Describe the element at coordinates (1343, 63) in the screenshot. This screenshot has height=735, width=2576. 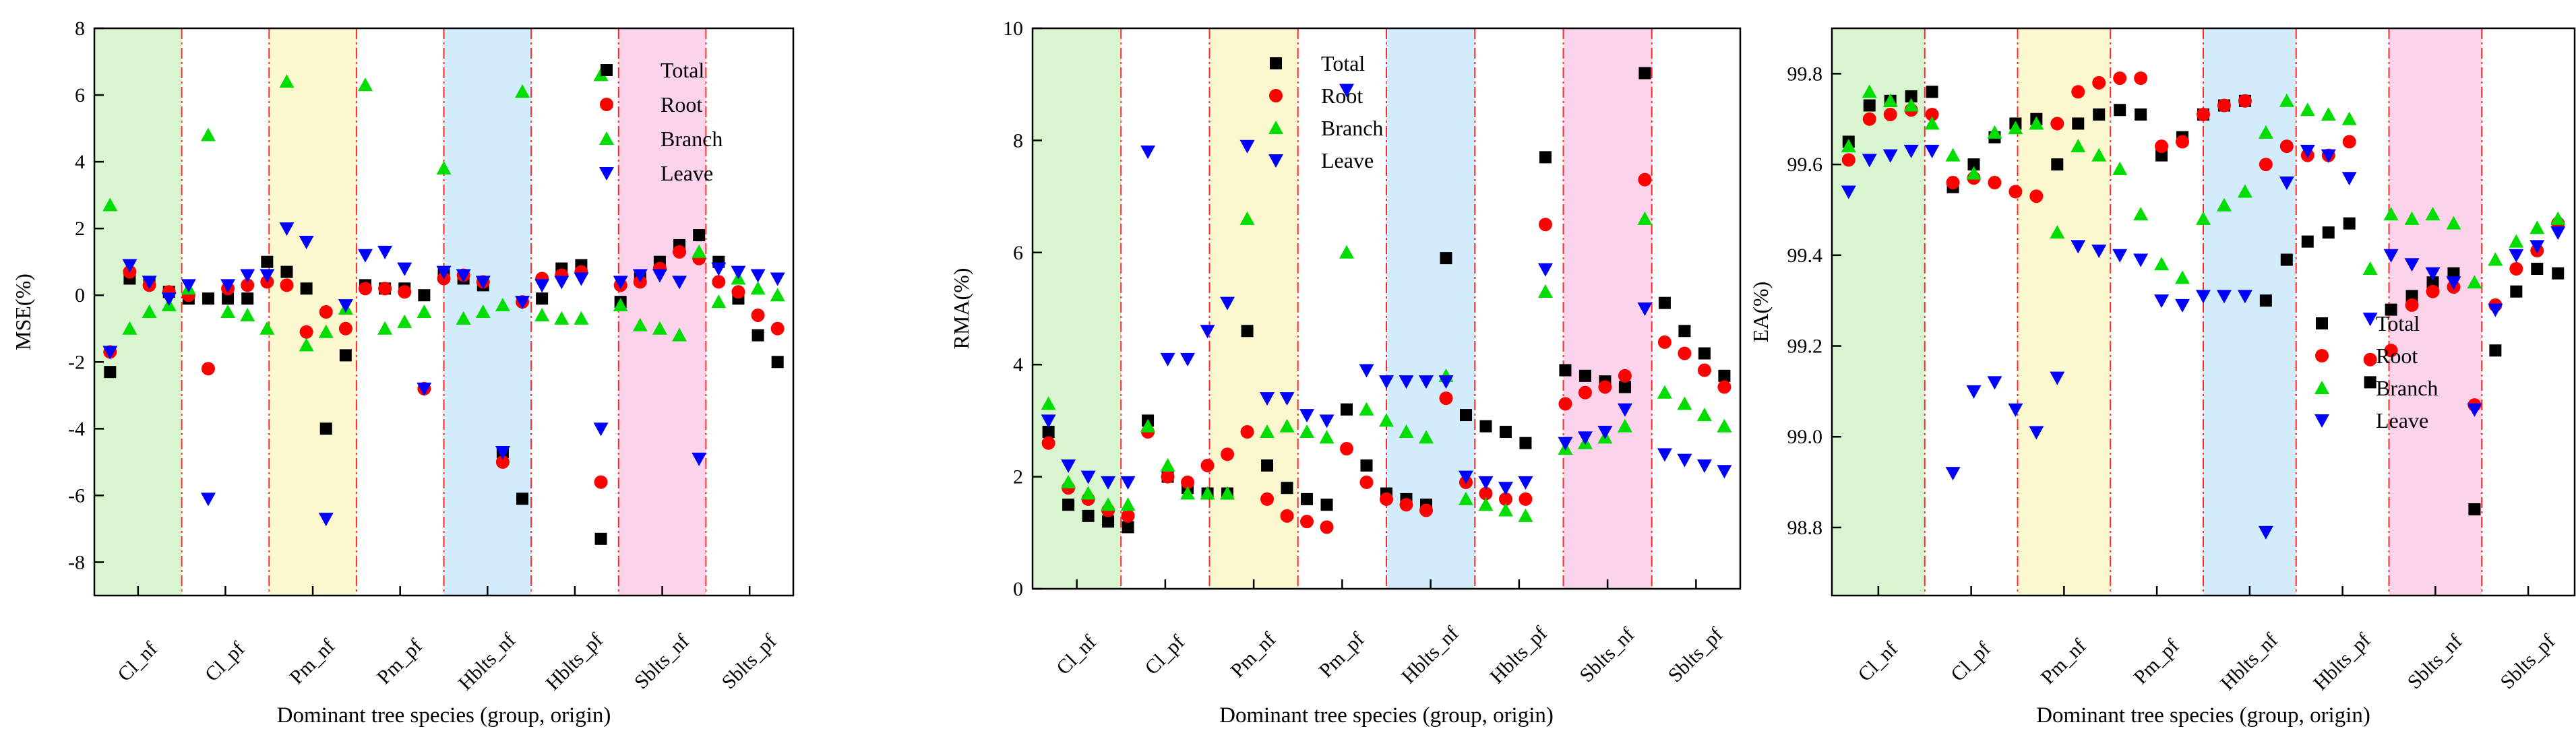
I see `legend-label-total: Total` at that location.